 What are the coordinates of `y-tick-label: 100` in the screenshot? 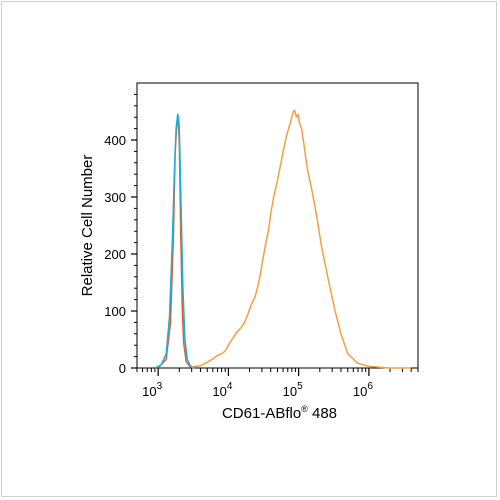 It's located at (115, 311).